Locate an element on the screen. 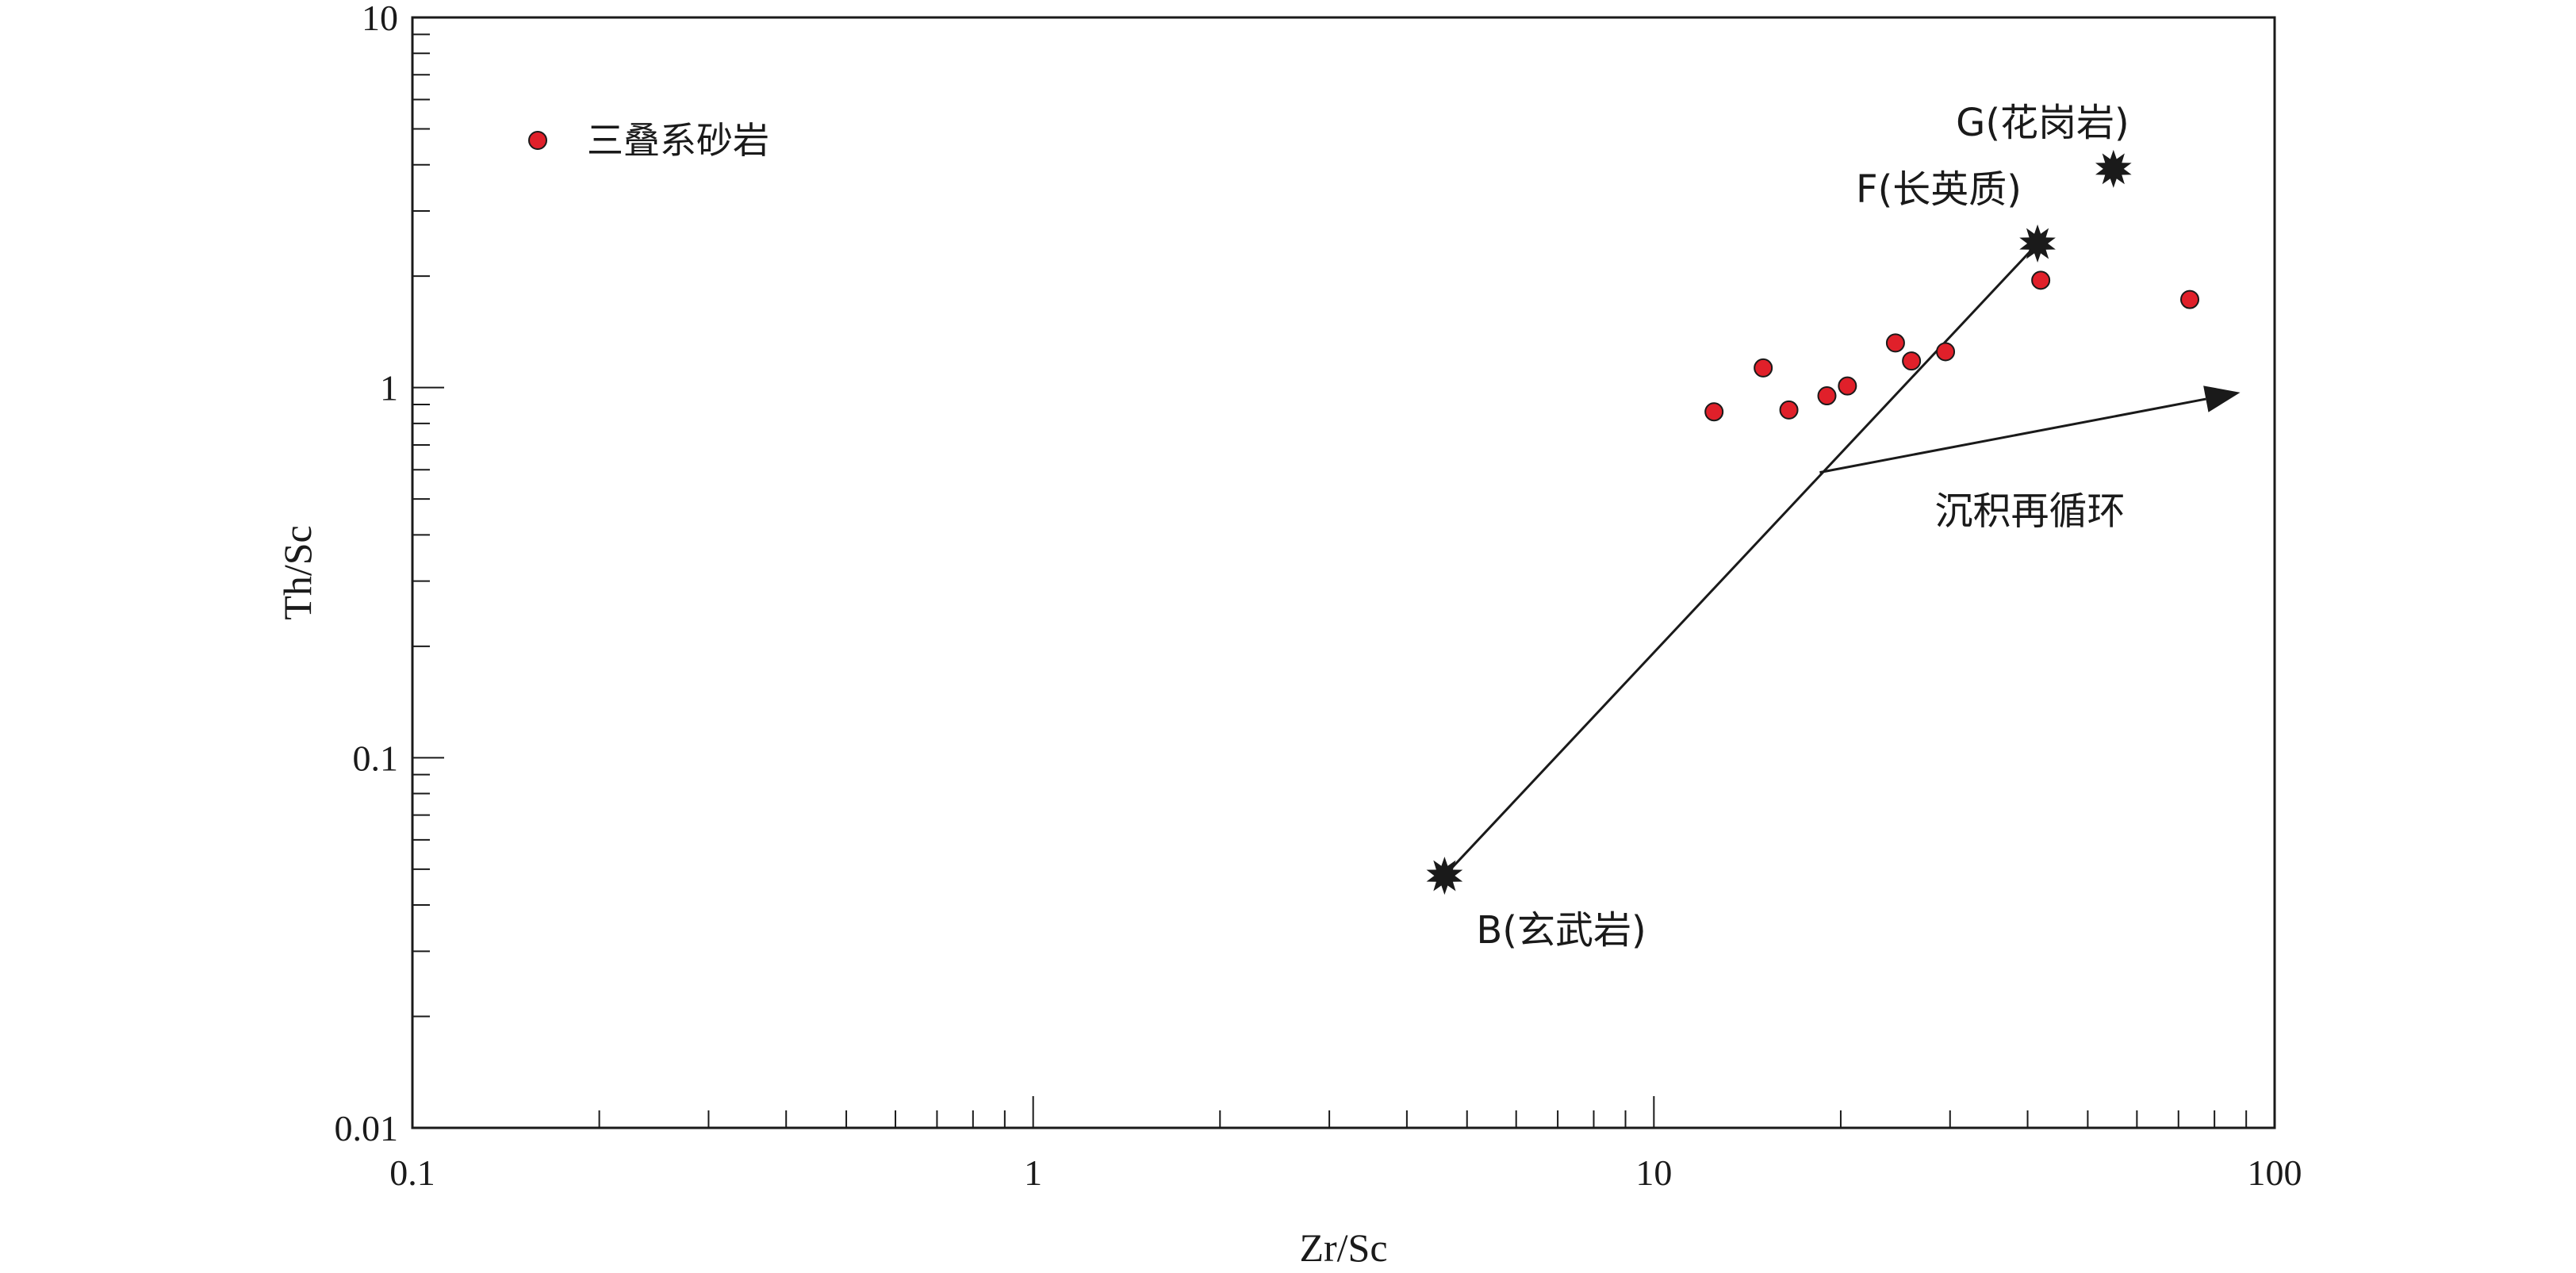  trend-line-label: 沉积再循环 is located at coordinates (2030, 512).